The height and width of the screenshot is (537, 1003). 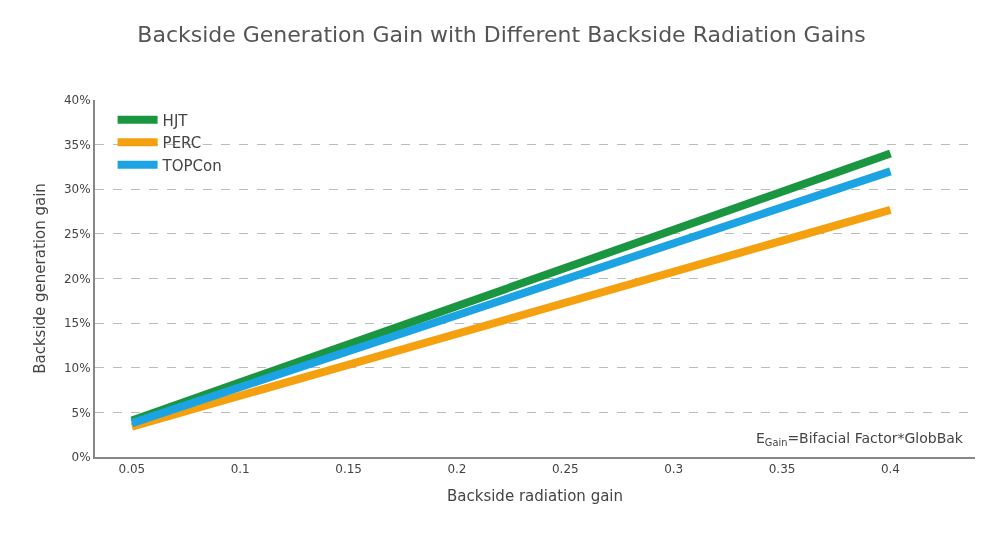 I want to click on x-tick-label: 0.05, so click(x=132, y=469).